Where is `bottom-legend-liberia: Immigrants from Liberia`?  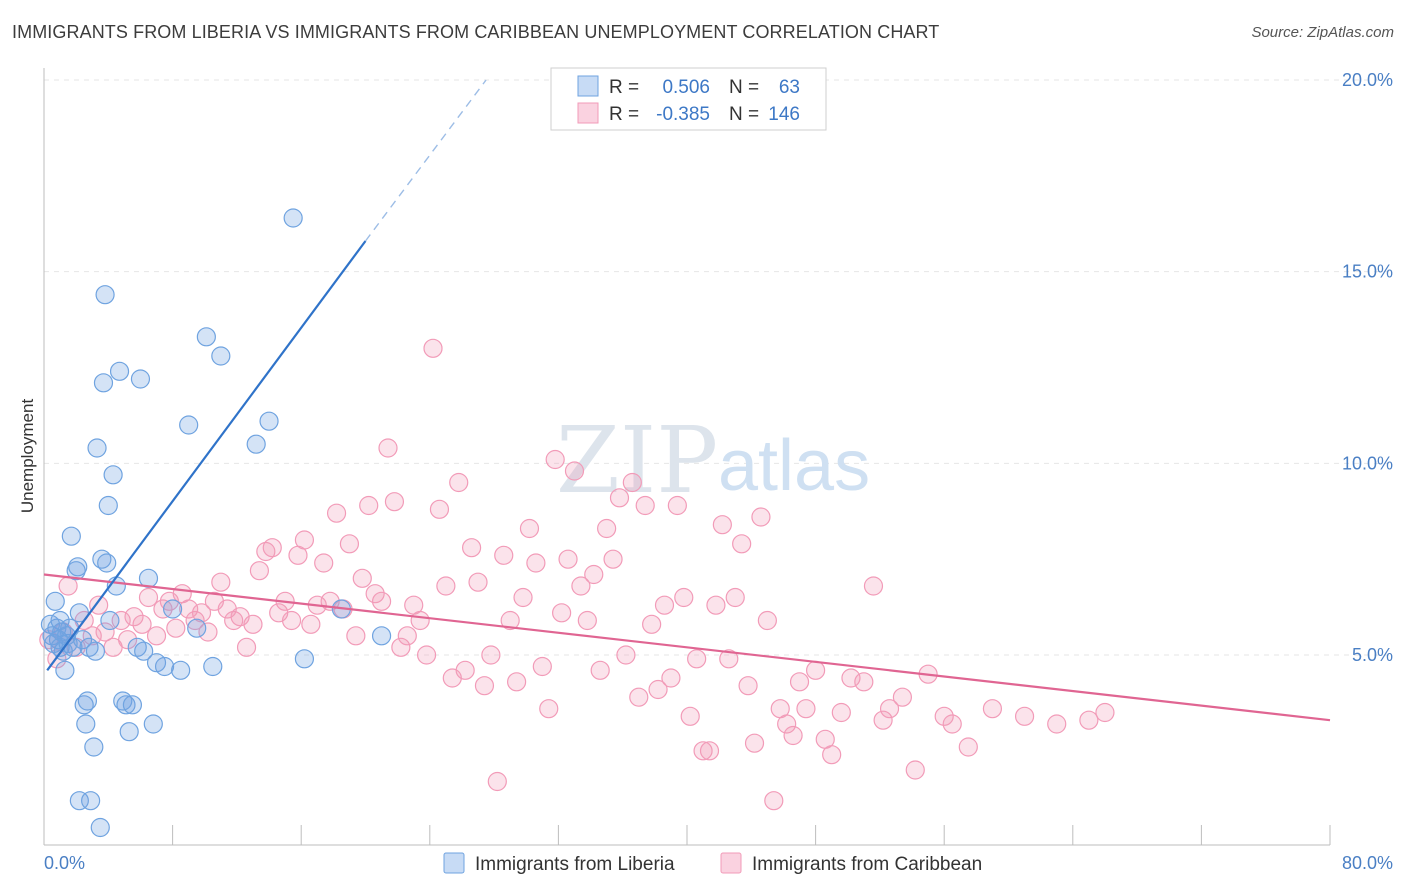 bottom-legend-liberia: Immigrants from Liberia is located at coordinates (575, 864).